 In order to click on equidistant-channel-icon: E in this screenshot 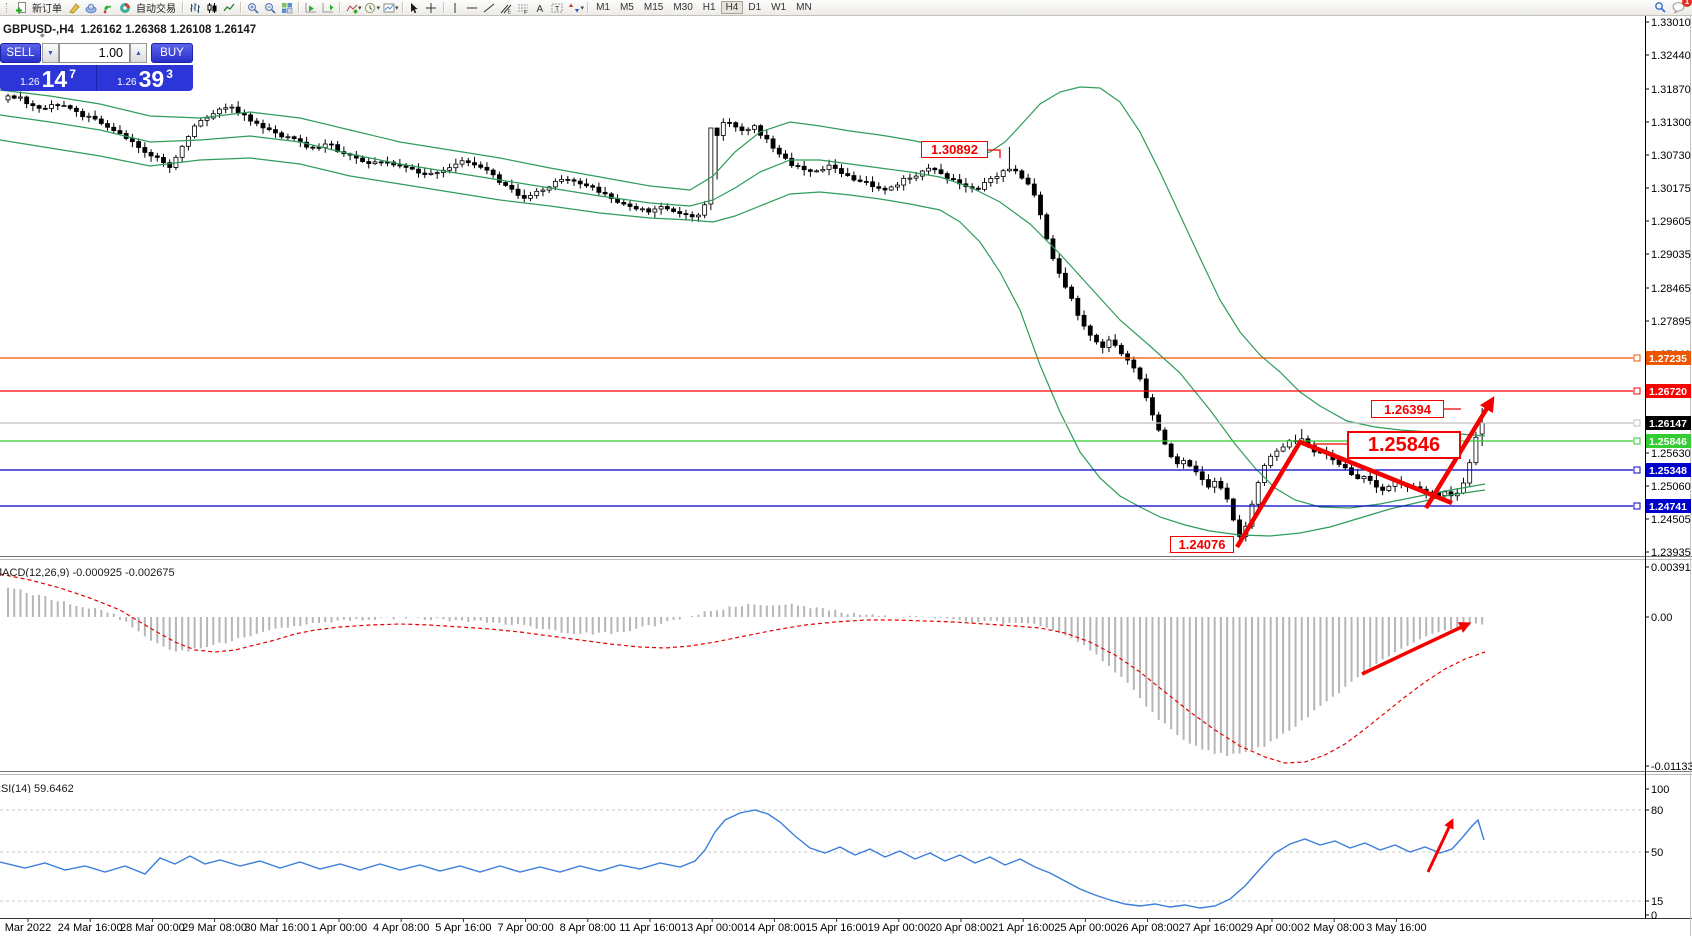, I will do `click(506, 8)`.